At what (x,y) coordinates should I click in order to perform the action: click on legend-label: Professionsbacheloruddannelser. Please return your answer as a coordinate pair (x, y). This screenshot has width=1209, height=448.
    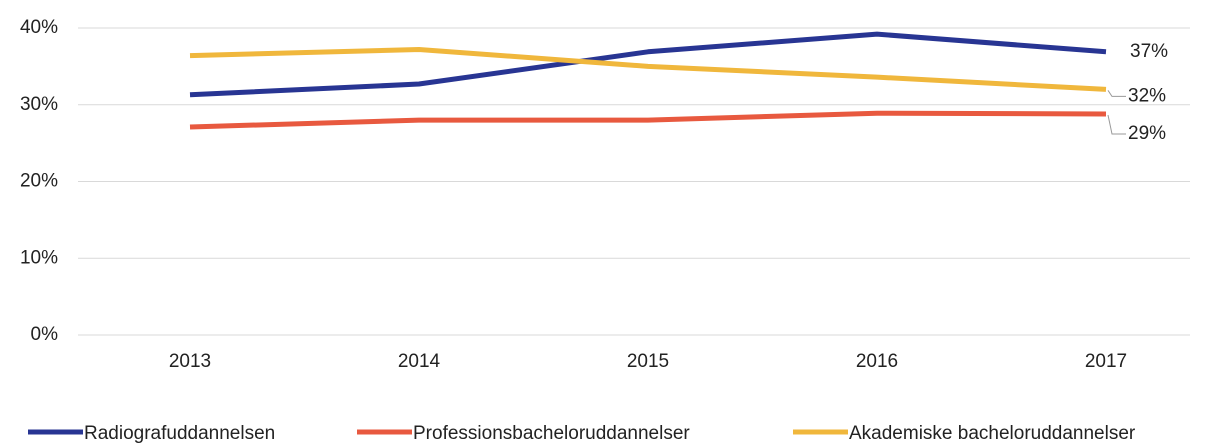
    Looking at the image, I should click on (551, 433).